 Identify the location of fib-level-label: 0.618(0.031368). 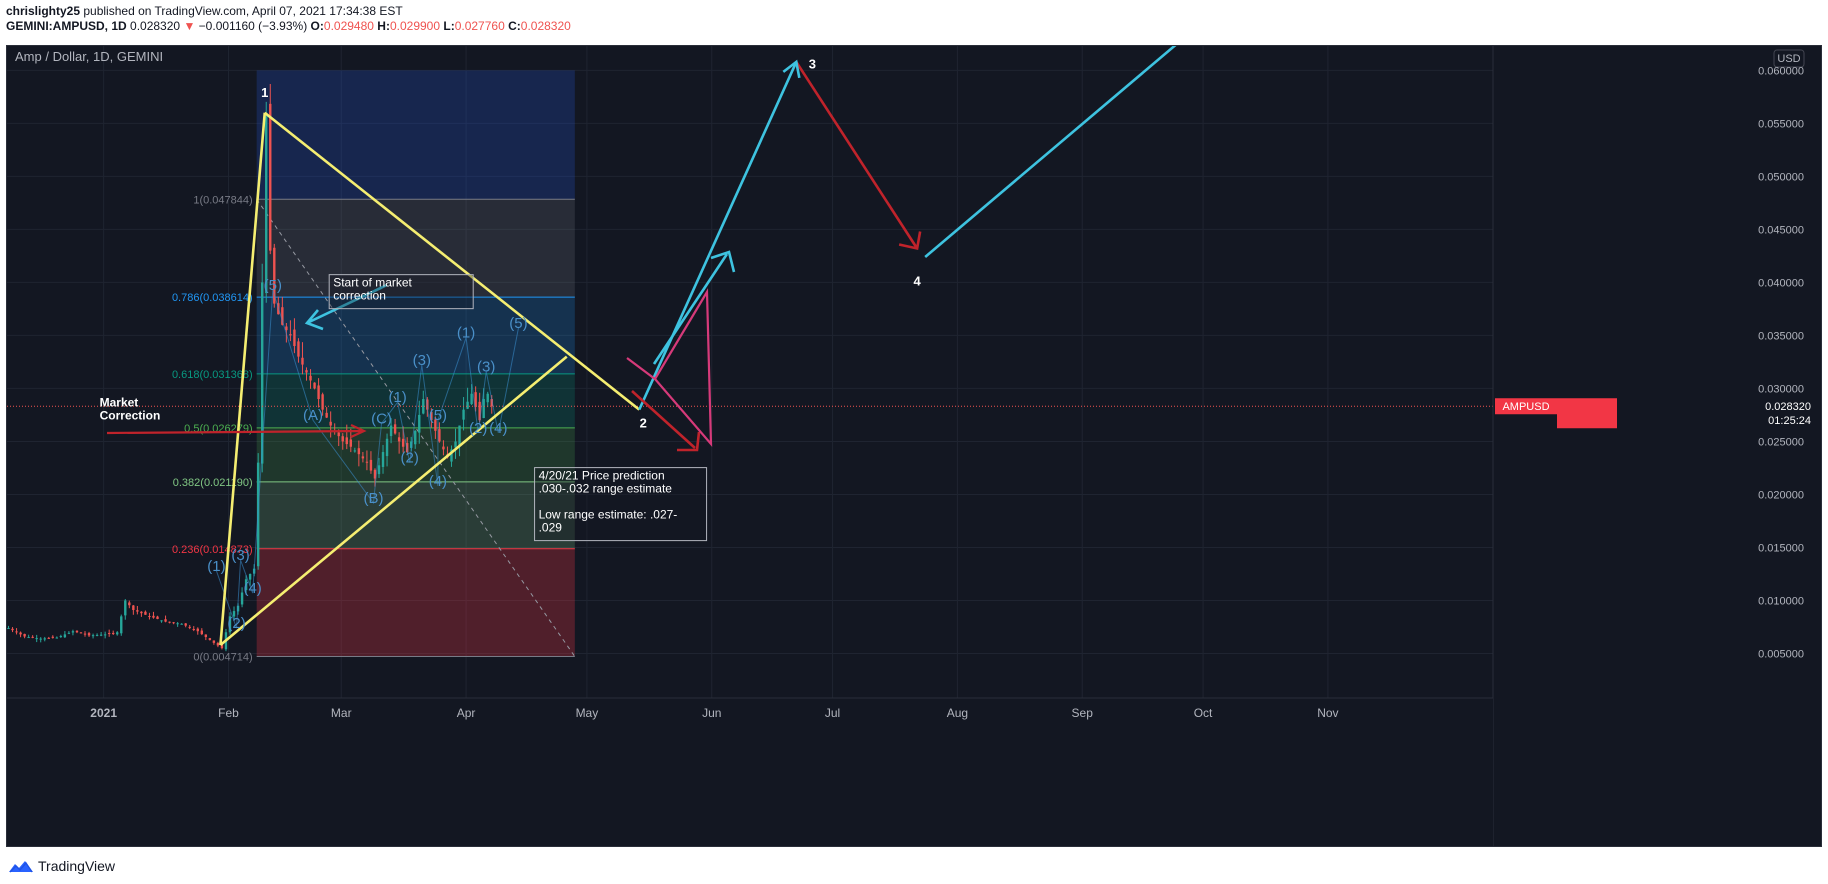
(212, 375).